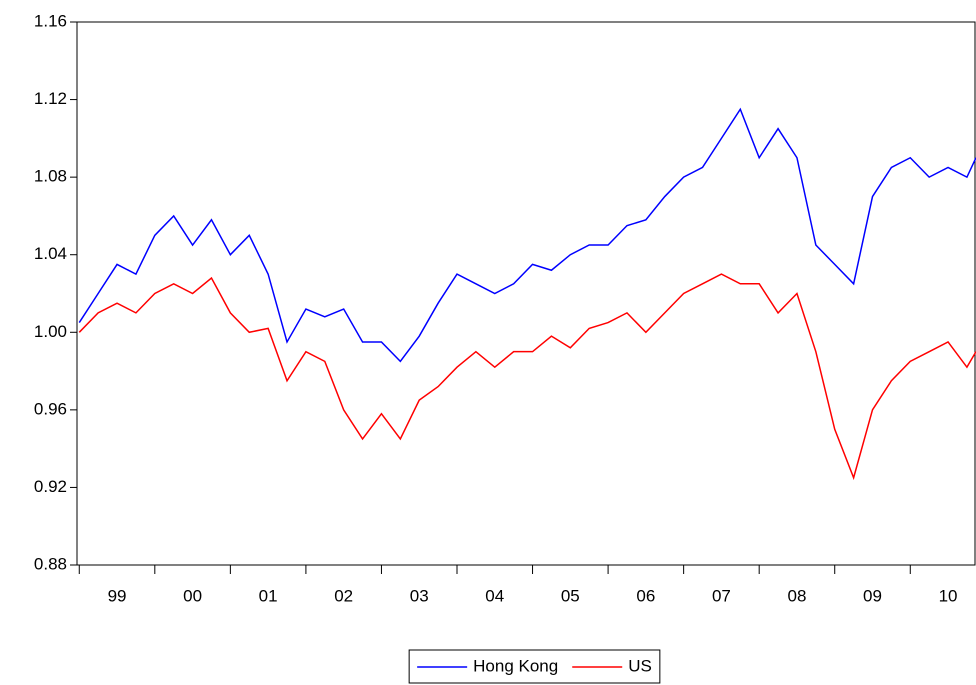  I want to click on x-tick-label: 08, so click(796, 595).